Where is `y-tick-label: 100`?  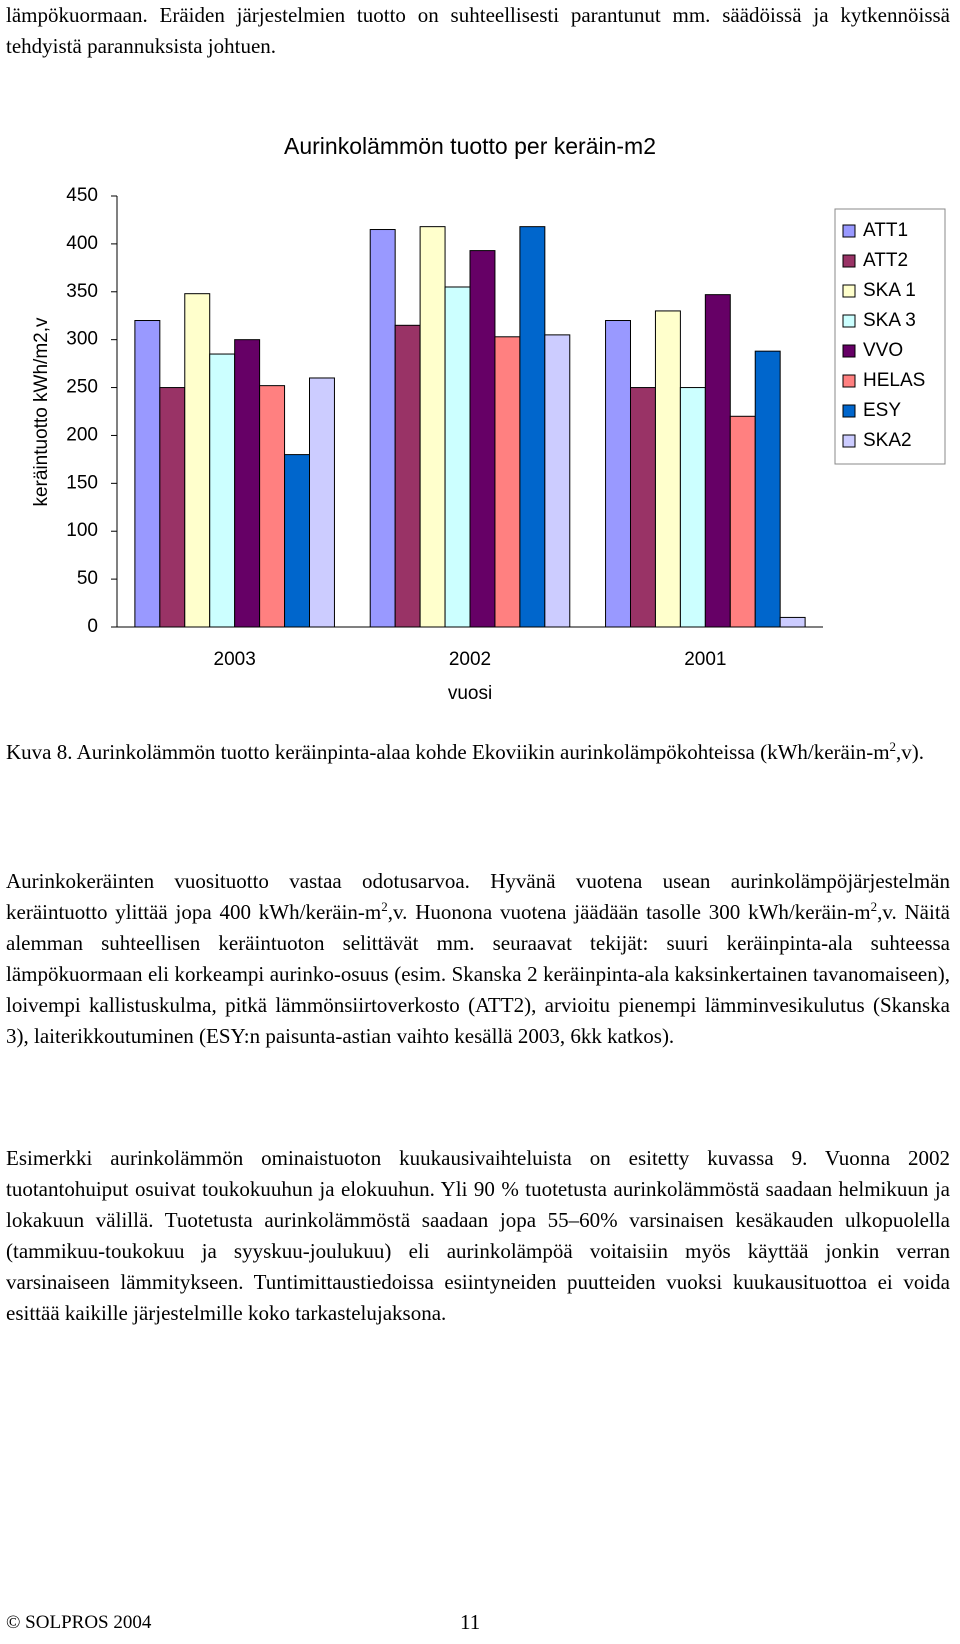 y-tick-label: 100 is located at coordinates (82, 530).